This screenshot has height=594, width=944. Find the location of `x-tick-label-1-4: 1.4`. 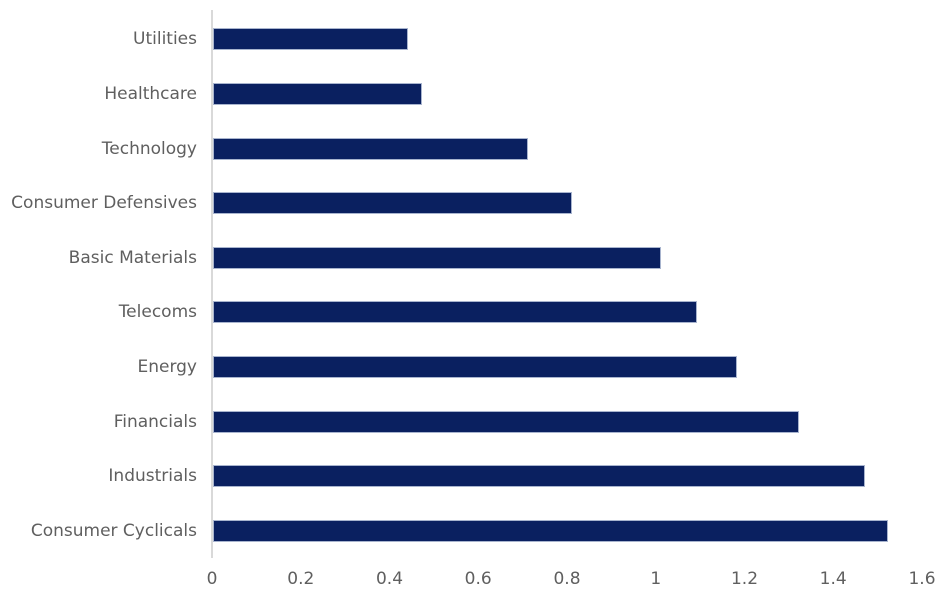

x-tick-label-1-4: 1.4 is located at coordinates (833, 579).